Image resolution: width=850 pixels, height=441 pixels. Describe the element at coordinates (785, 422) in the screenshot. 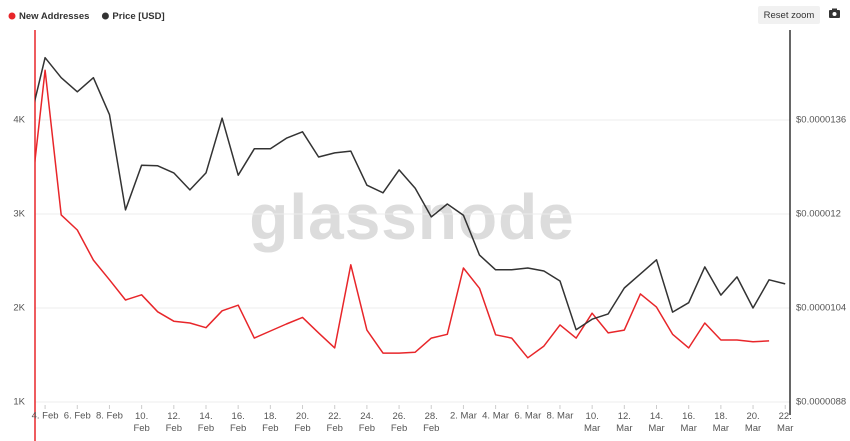

I see `x-tick-label: 22. Mar` at that location.